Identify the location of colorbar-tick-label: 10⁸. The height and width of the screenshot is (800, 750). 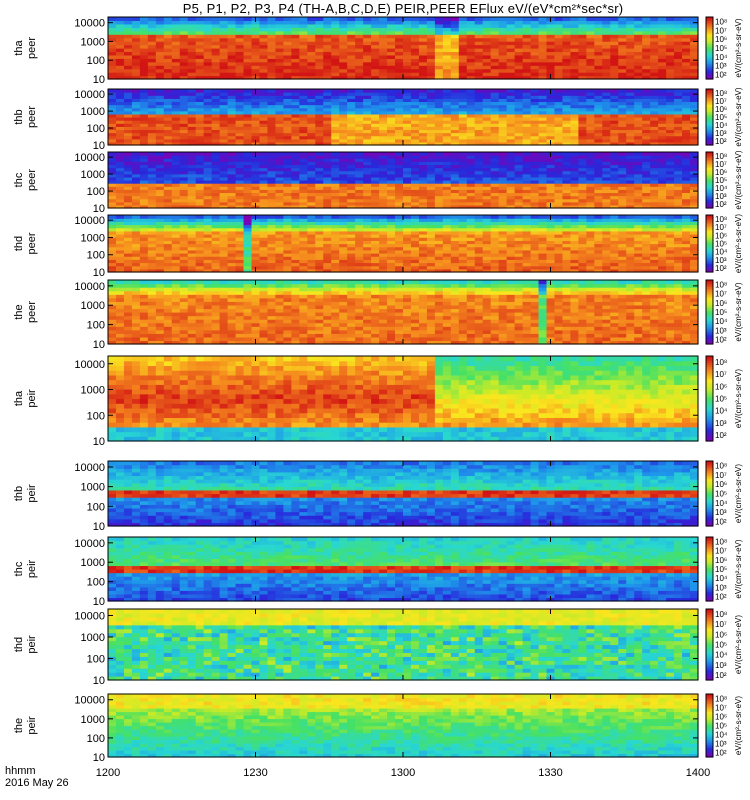
(721, 21).